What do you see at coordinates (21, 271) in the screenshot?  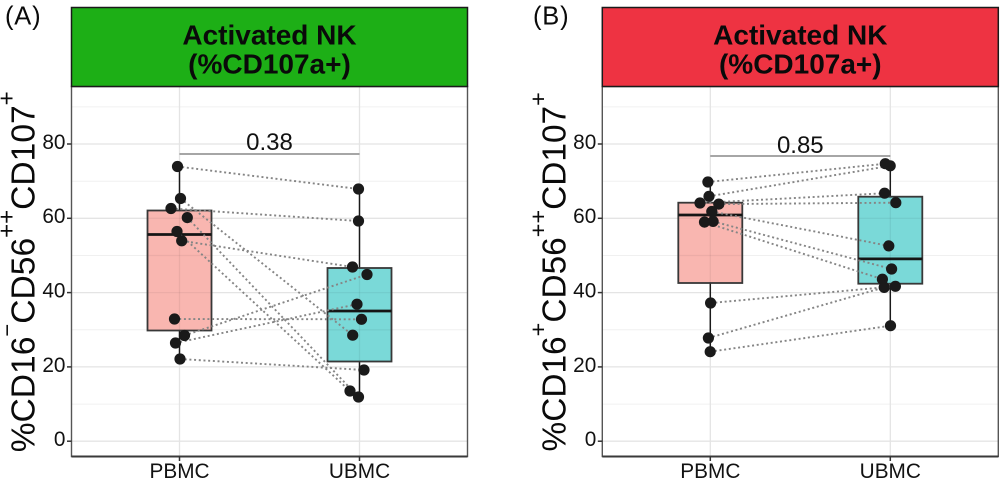 I see `svg-text: %CD16−CD56++CD107+` at bounding box center [21, 271].